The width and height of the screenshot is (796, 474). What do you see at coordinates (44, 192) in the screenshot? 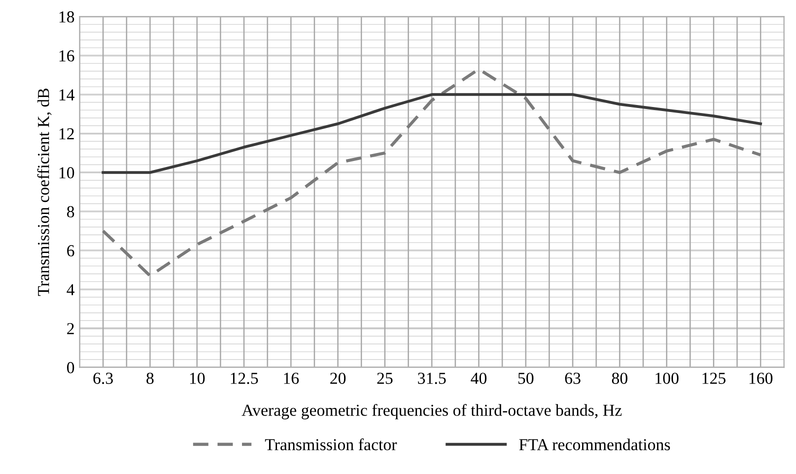
I see `y-axis-title: Transmission coefficient K, dB` at bounding box center [44, 192].